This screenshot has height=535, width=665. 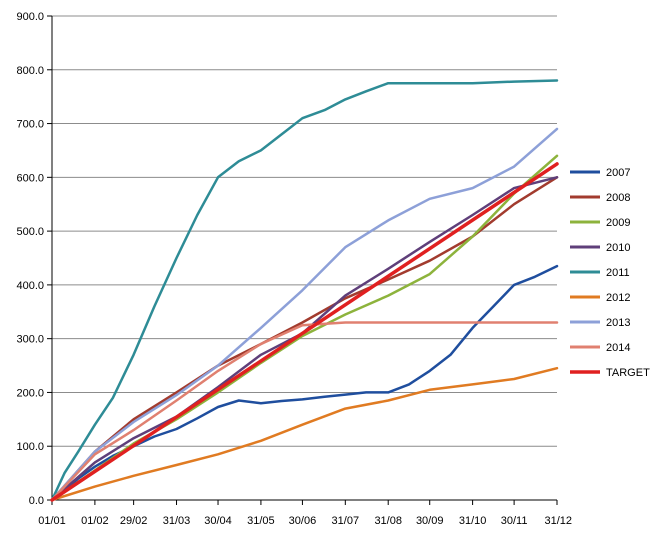 What do you see at coordinates (388, 521) in the screenshot?
I see `x-tick-label: 31/08` at bounding box center [388, 521].